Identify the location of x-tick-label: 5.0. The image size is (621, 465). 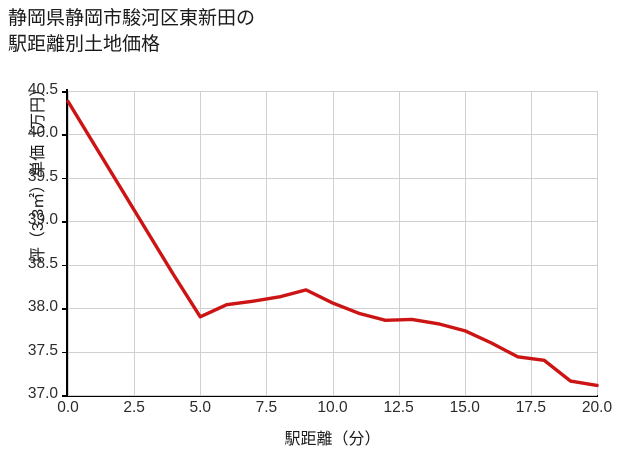
(200, 407).